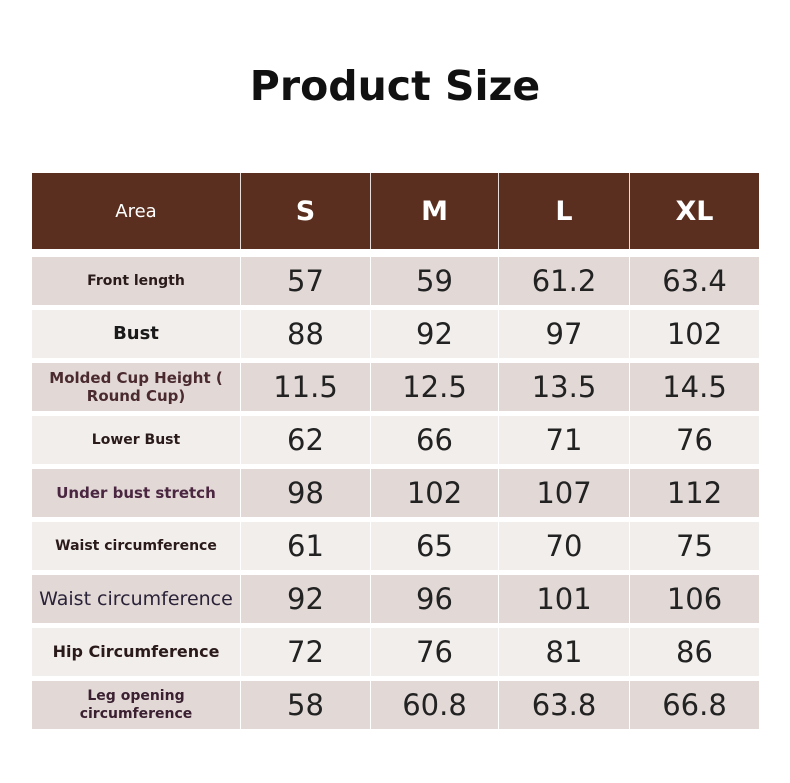 The width and height of the screenshot is (790, 783). Describe the element at coordinates (306, 493) in the screenshot. I see `cell-value: 98` at that location.